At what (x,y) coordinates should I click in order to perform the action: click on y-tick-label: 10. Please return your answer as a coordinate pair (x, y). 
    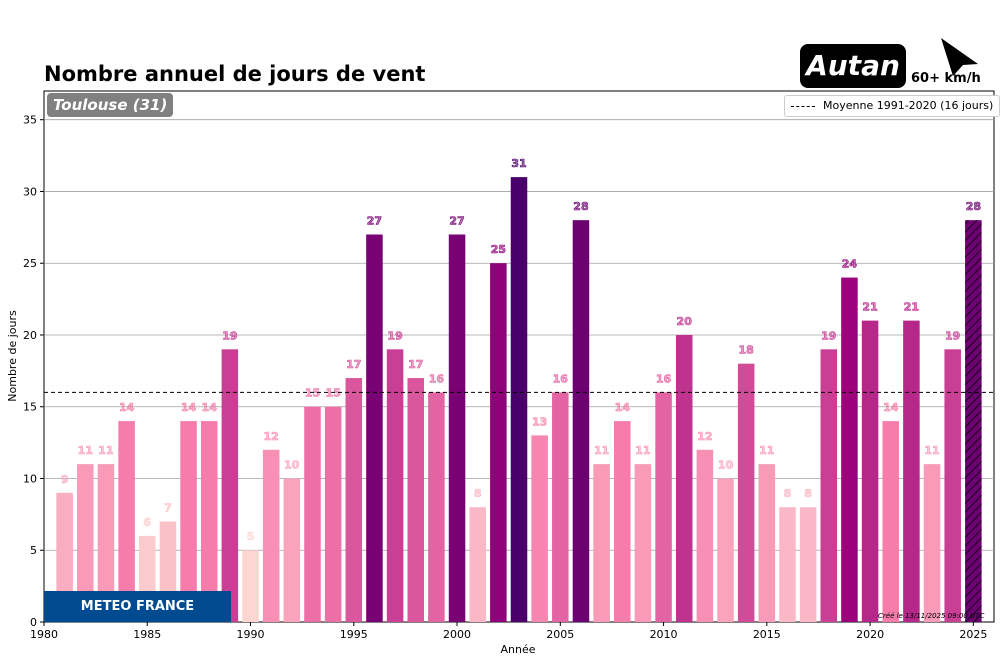
    Looking at the image, I should click on (30, 478).